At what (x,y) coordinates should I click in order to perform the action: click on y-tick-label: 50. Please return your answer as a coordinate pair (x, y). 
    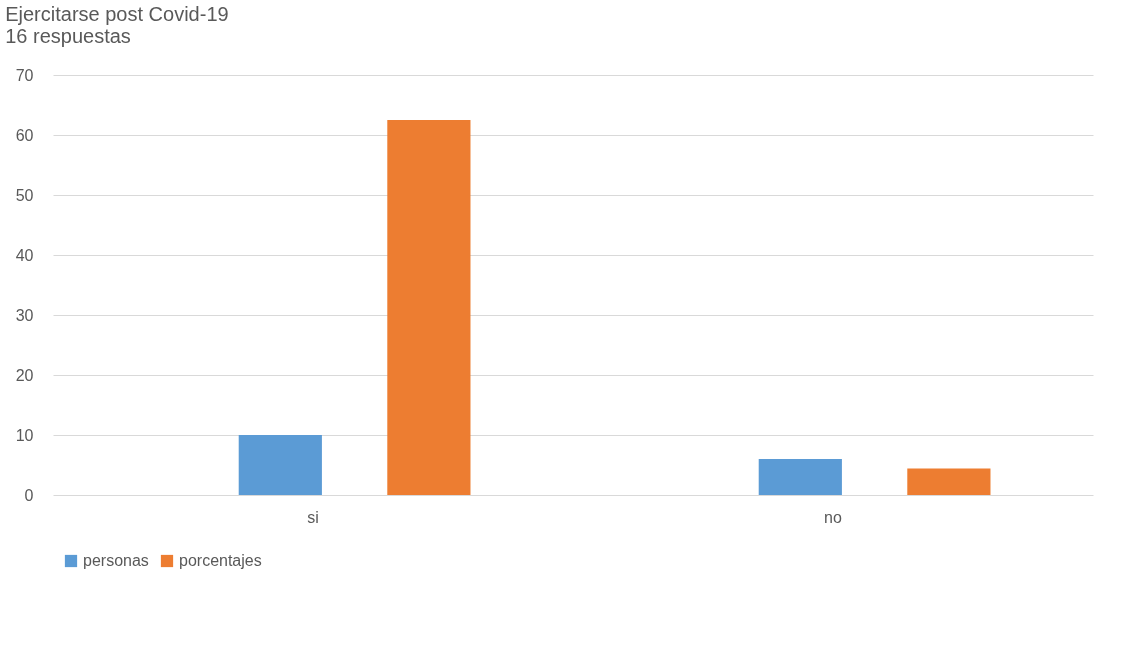
    Looking at the image, I should click on (24, 195).